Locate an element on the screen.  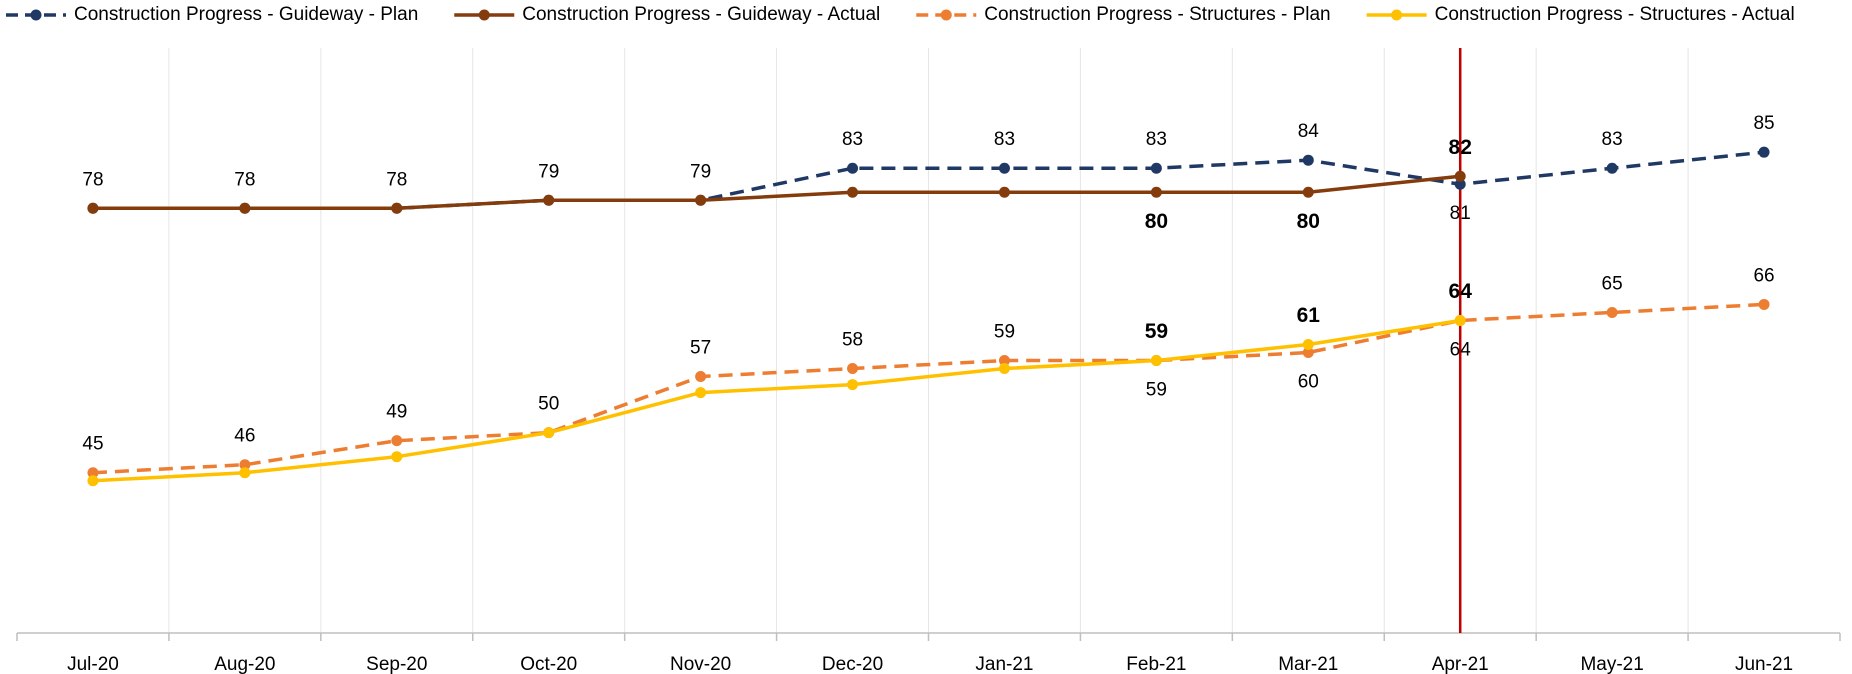
x-tick-label: Mar-21 is located at coordinates (1308, 664).